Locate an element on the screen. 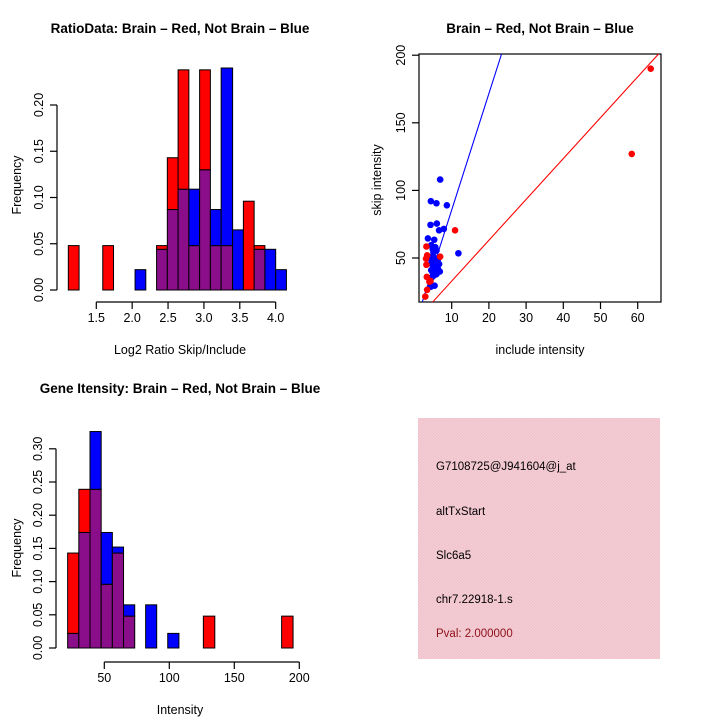 The image size is (720, 720). ratio-histogram-x-axis-label: Log2 Ratio Skip/Include is located at coordinates (180, 350).